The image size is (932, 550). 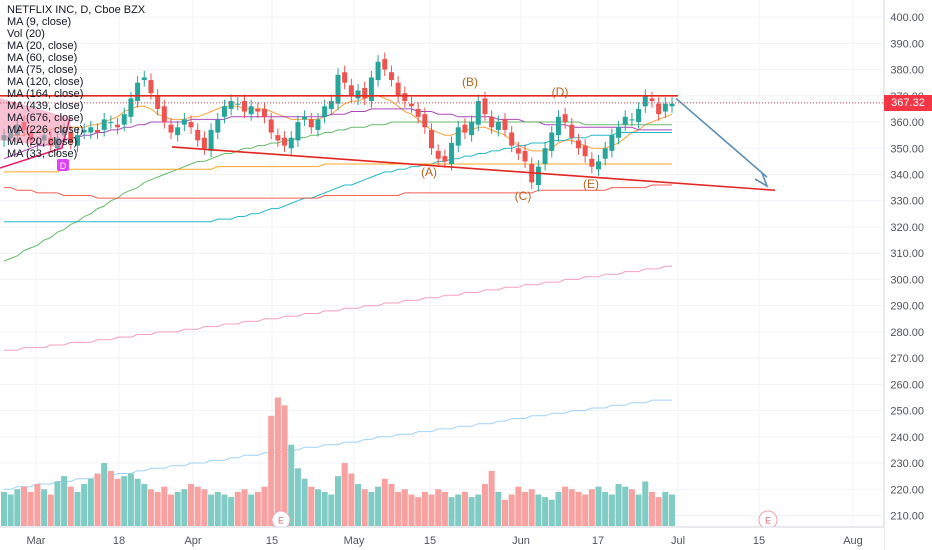 What do you see at coordinates (26, 34) in the screenshot?
I see `legend-item: Vol (20)` at bounding box center [26, 34].